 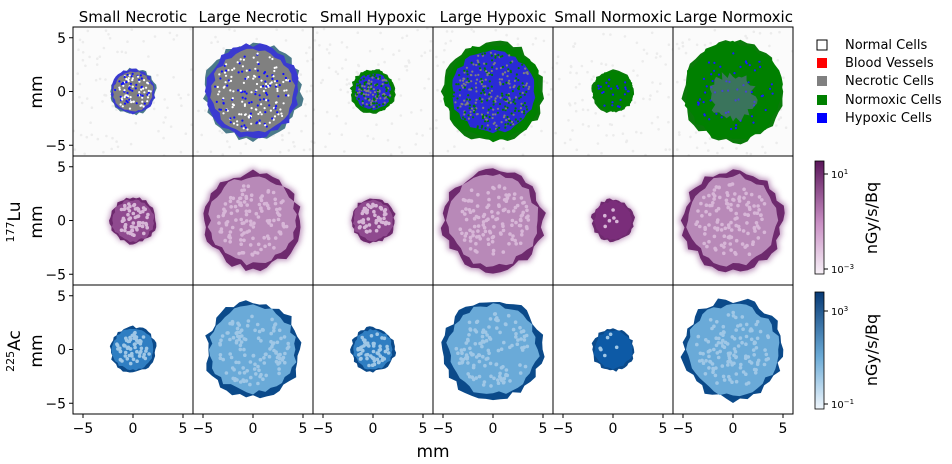 What do you see at coordinates (133, 429) in the screenshot?
I see `x-tick-label: 0` at bounding box center [133, 429].